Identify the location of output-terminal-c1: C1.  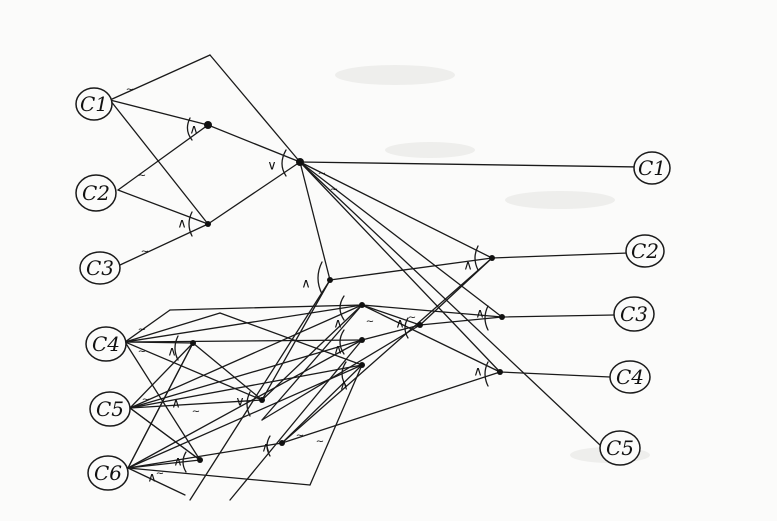
(652, 168).